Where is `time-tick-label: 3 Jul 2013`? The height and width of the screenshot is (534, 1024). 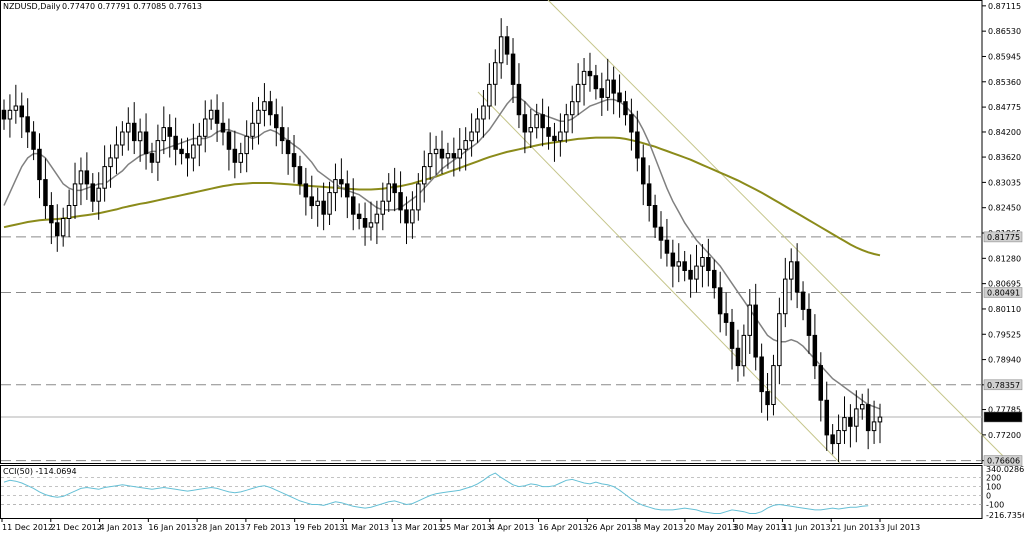
time-tick-label: 3 Jul 2013 is located at coordinates (900, 527).